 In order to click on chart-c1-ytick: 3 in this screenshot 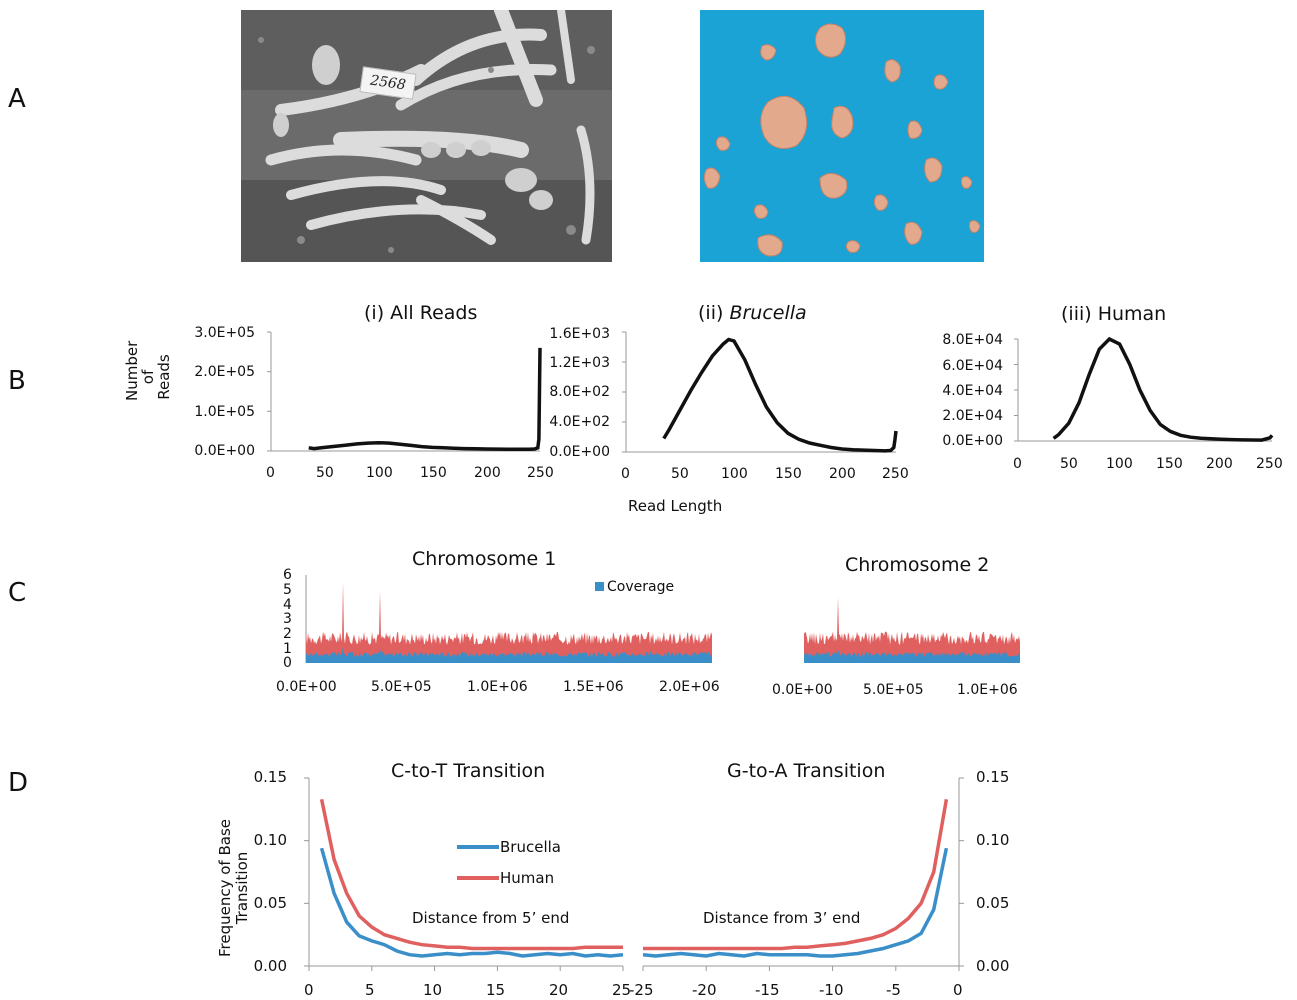, I will do `click(287, 619)`.